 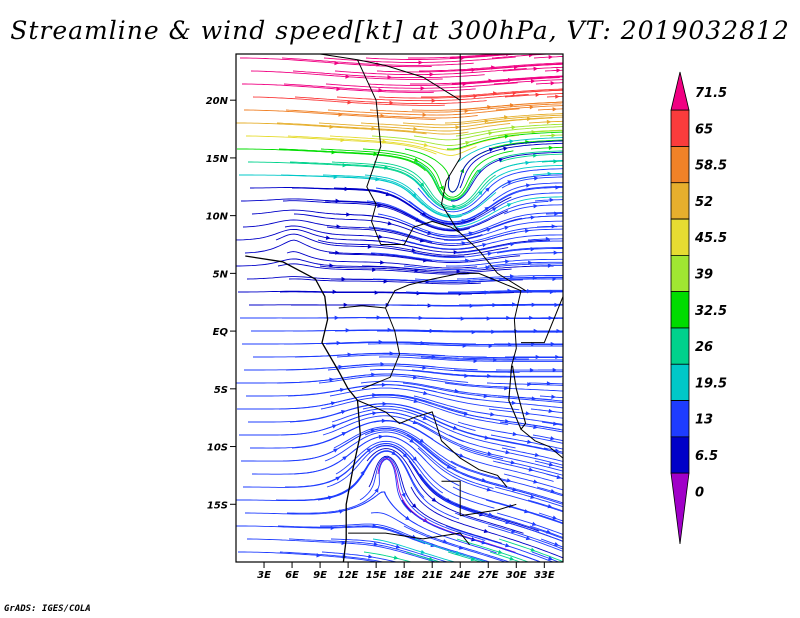 What do you see at coordinates (460, 575) in the screenshot?
I see `lon-tick-label: 24E` at bounding box center [460, 575].